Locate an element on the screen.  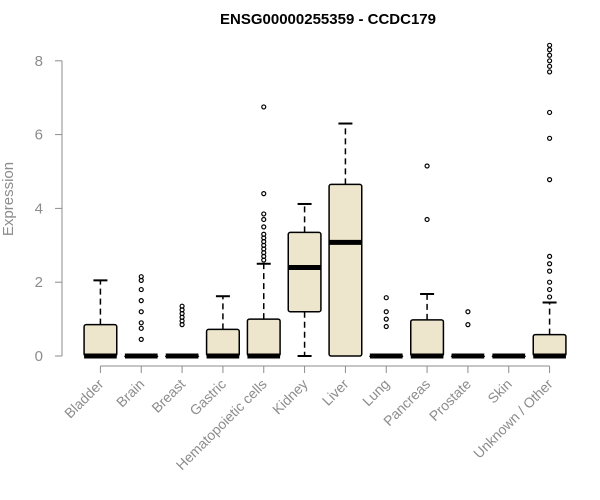
y-tick-label: 4 is located at coordinates (39, 208).